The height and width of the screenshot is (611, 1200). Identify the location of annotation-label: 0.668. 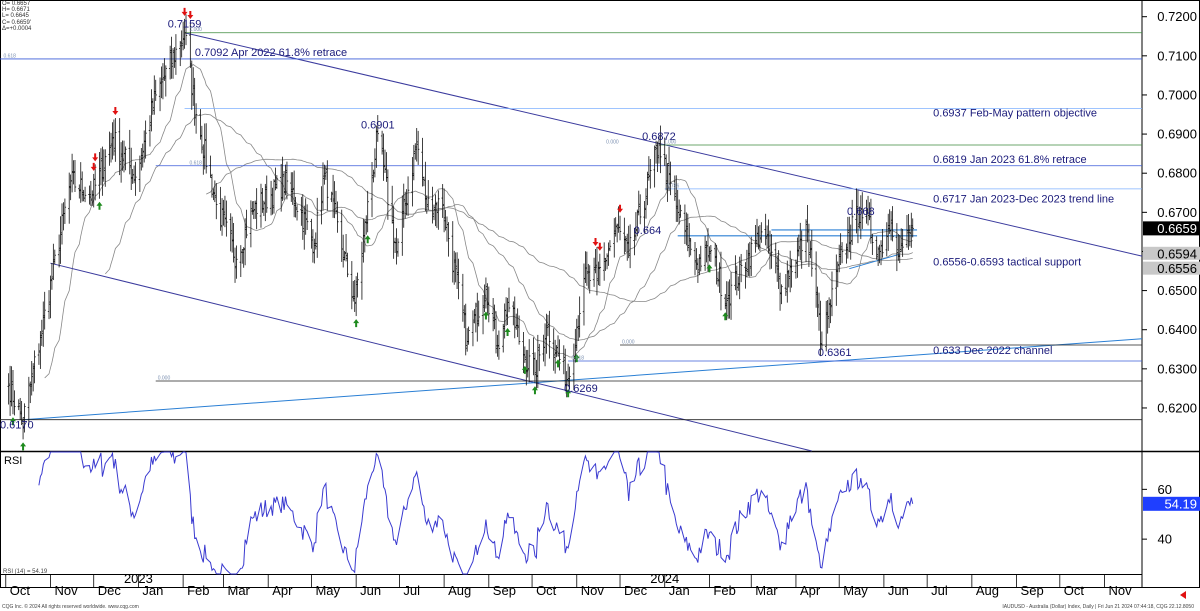
(861, 212).